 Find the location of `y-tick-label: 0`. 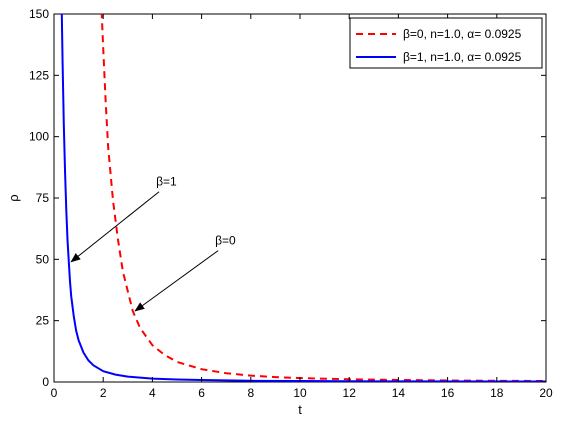

y-tick-label: 0 is located at coordinates (45, 382).